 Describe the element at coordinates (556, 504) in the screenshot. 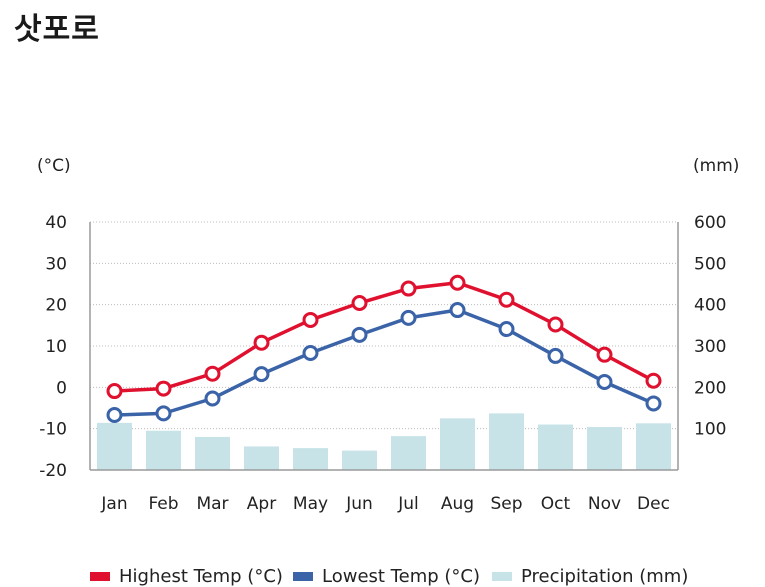

I see `x-tick-label: Oct` at that location.